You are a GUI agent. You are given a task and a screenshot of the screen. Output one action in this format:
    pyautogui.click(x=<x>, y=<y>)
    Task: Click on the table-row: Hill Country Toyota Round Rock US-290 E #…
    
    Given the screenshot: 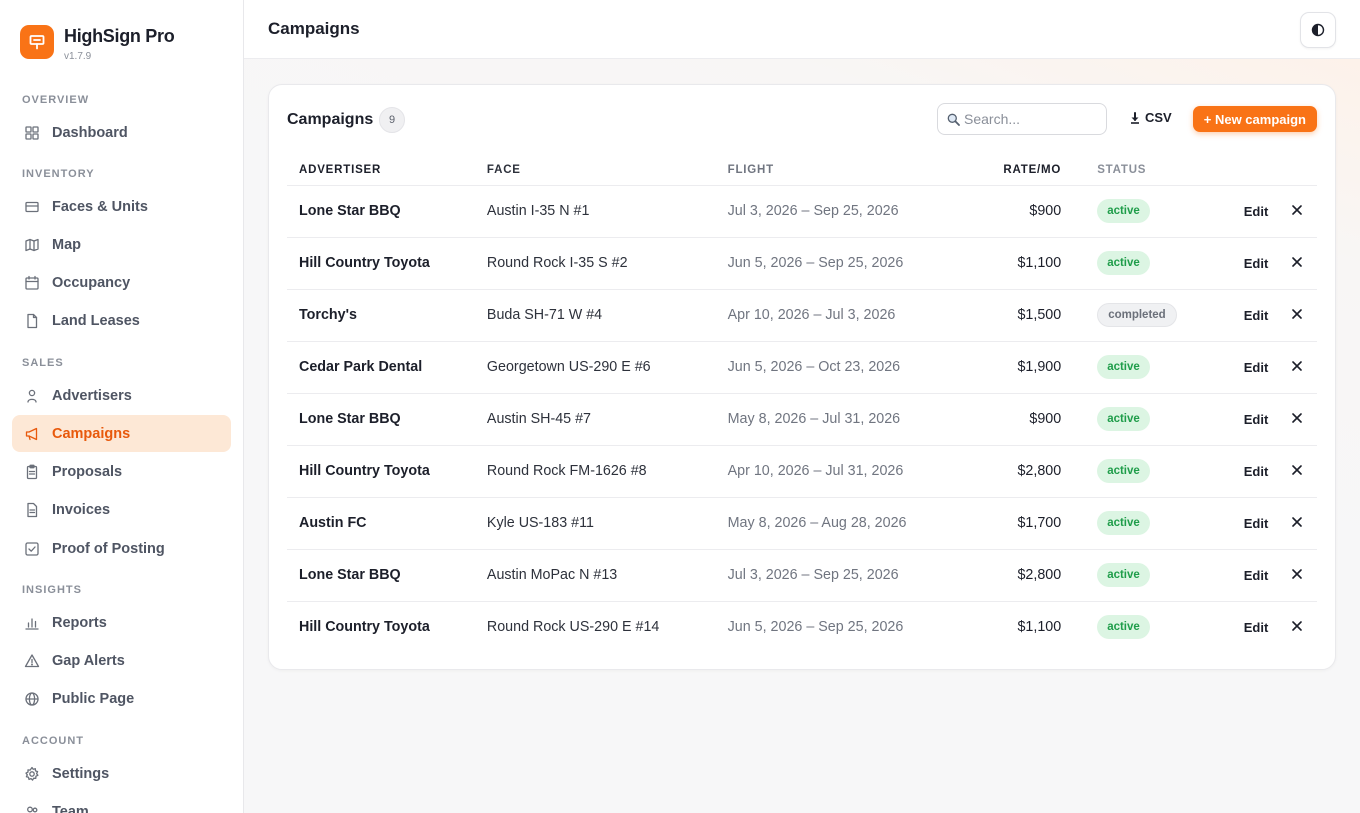 What is the action you would take?
    pyautogui.click(x=802, y=627)
    